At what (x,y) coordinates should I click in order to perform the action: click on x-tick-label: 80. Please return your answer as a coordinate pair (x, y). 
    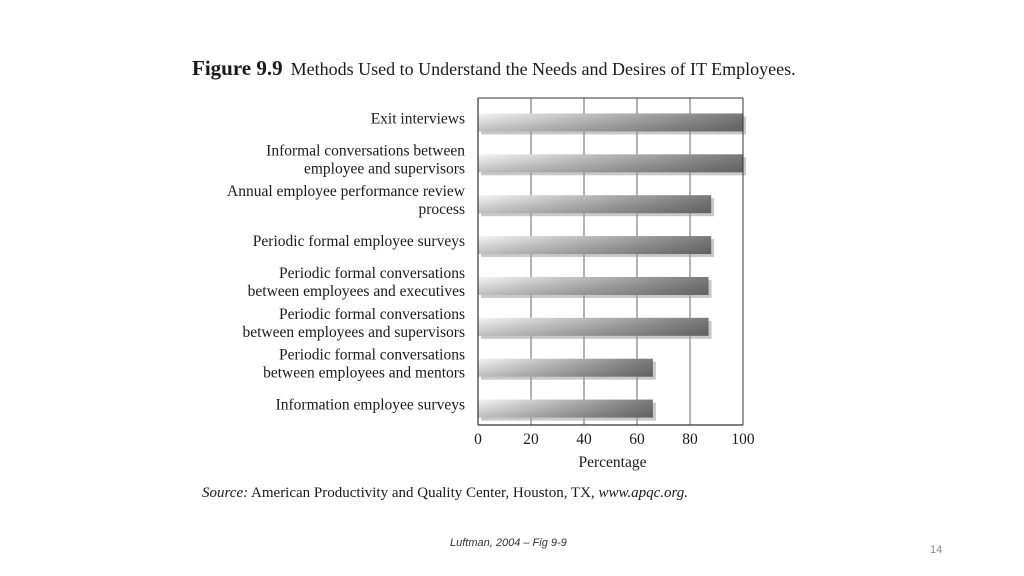
    Looking at the image, I should click on (690, 439).